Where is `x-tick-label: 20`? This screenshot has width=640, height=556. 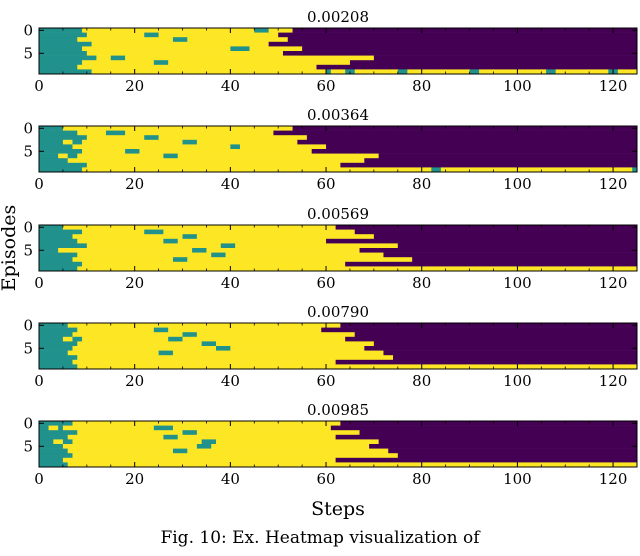 x-tick-label: 20 is located at coordinates (134, 184).